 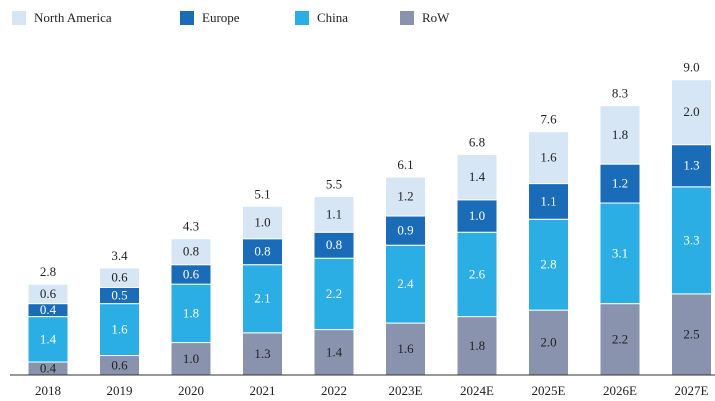 What do you see at coordinates (332, 17) in the screenshot?
I see `legend-label: China` at bounding box center [332, 17].